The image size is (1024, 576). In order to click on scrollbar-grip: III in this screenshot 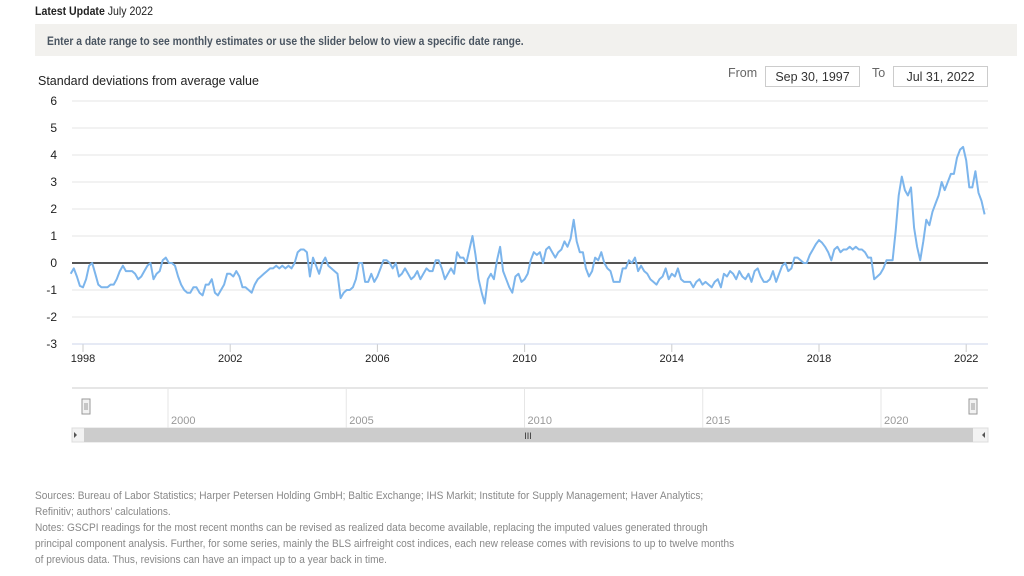, I will do `click(528, 436)`.